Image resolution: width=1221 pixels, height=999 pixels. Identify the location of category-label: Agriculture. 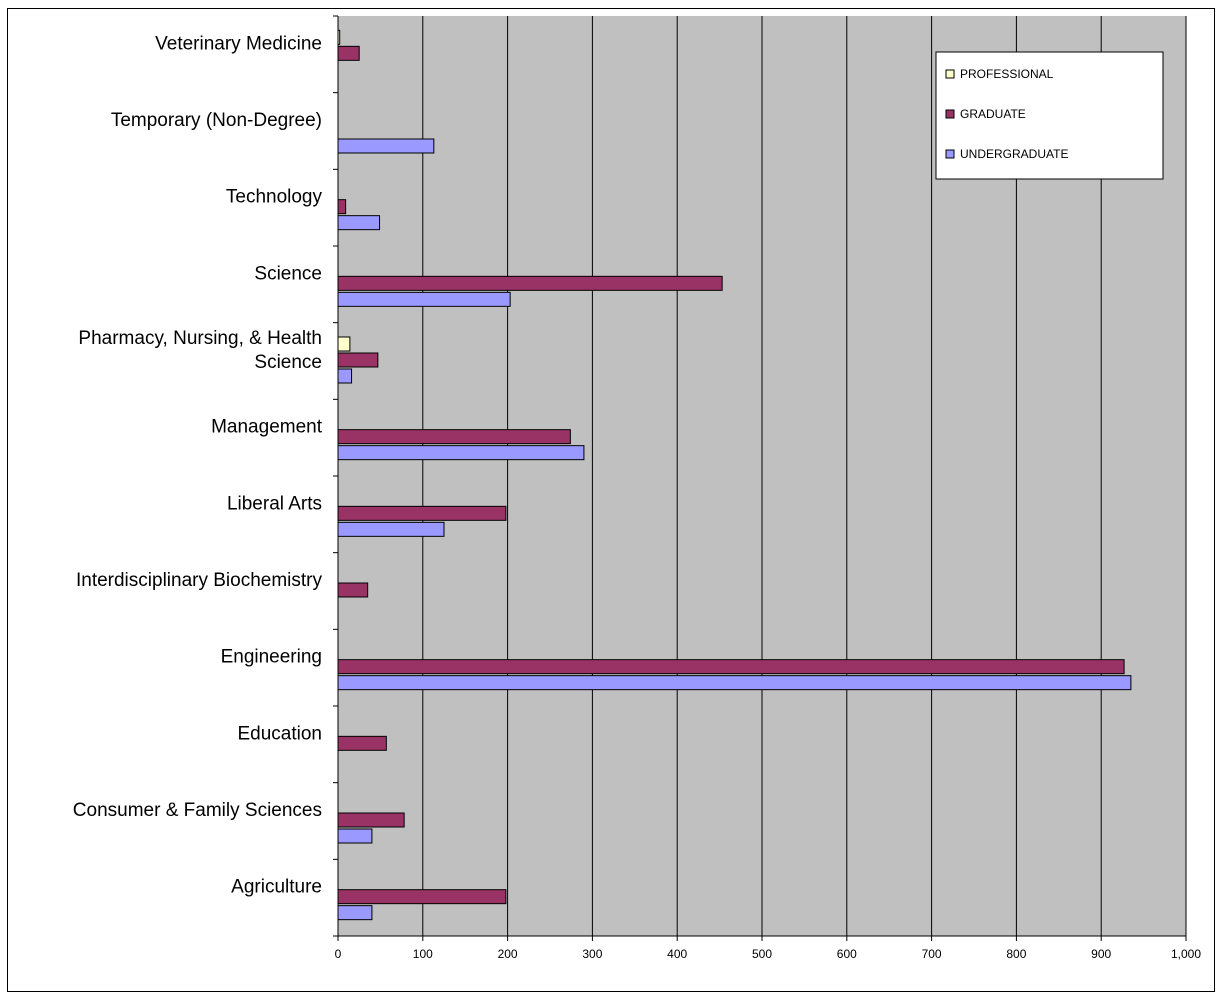
(276, 887).